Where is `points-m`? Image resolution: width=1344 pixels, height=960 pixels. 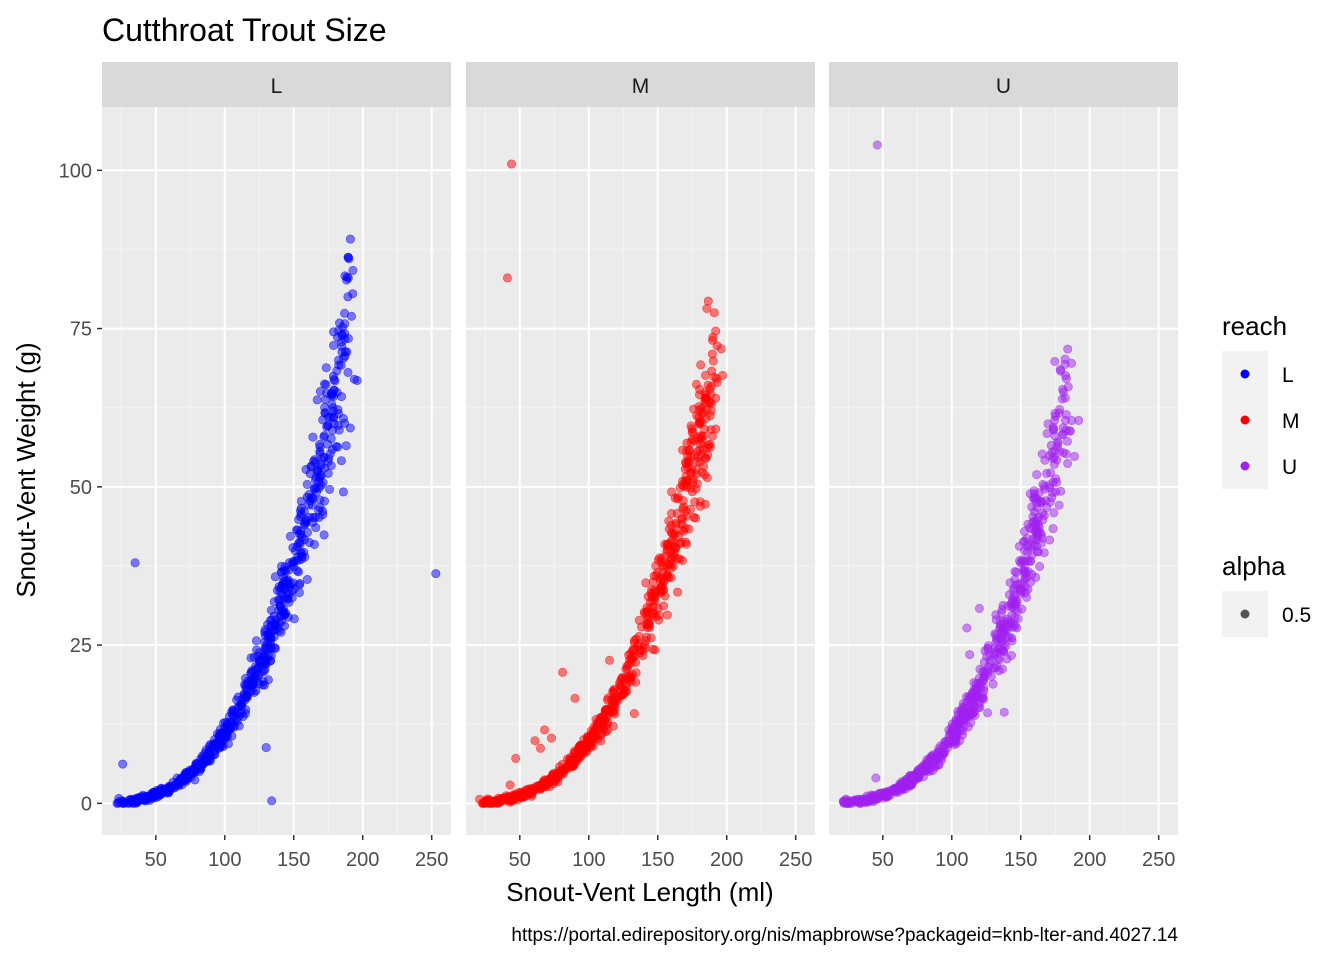
points-m is located at coordinates (601, 483).